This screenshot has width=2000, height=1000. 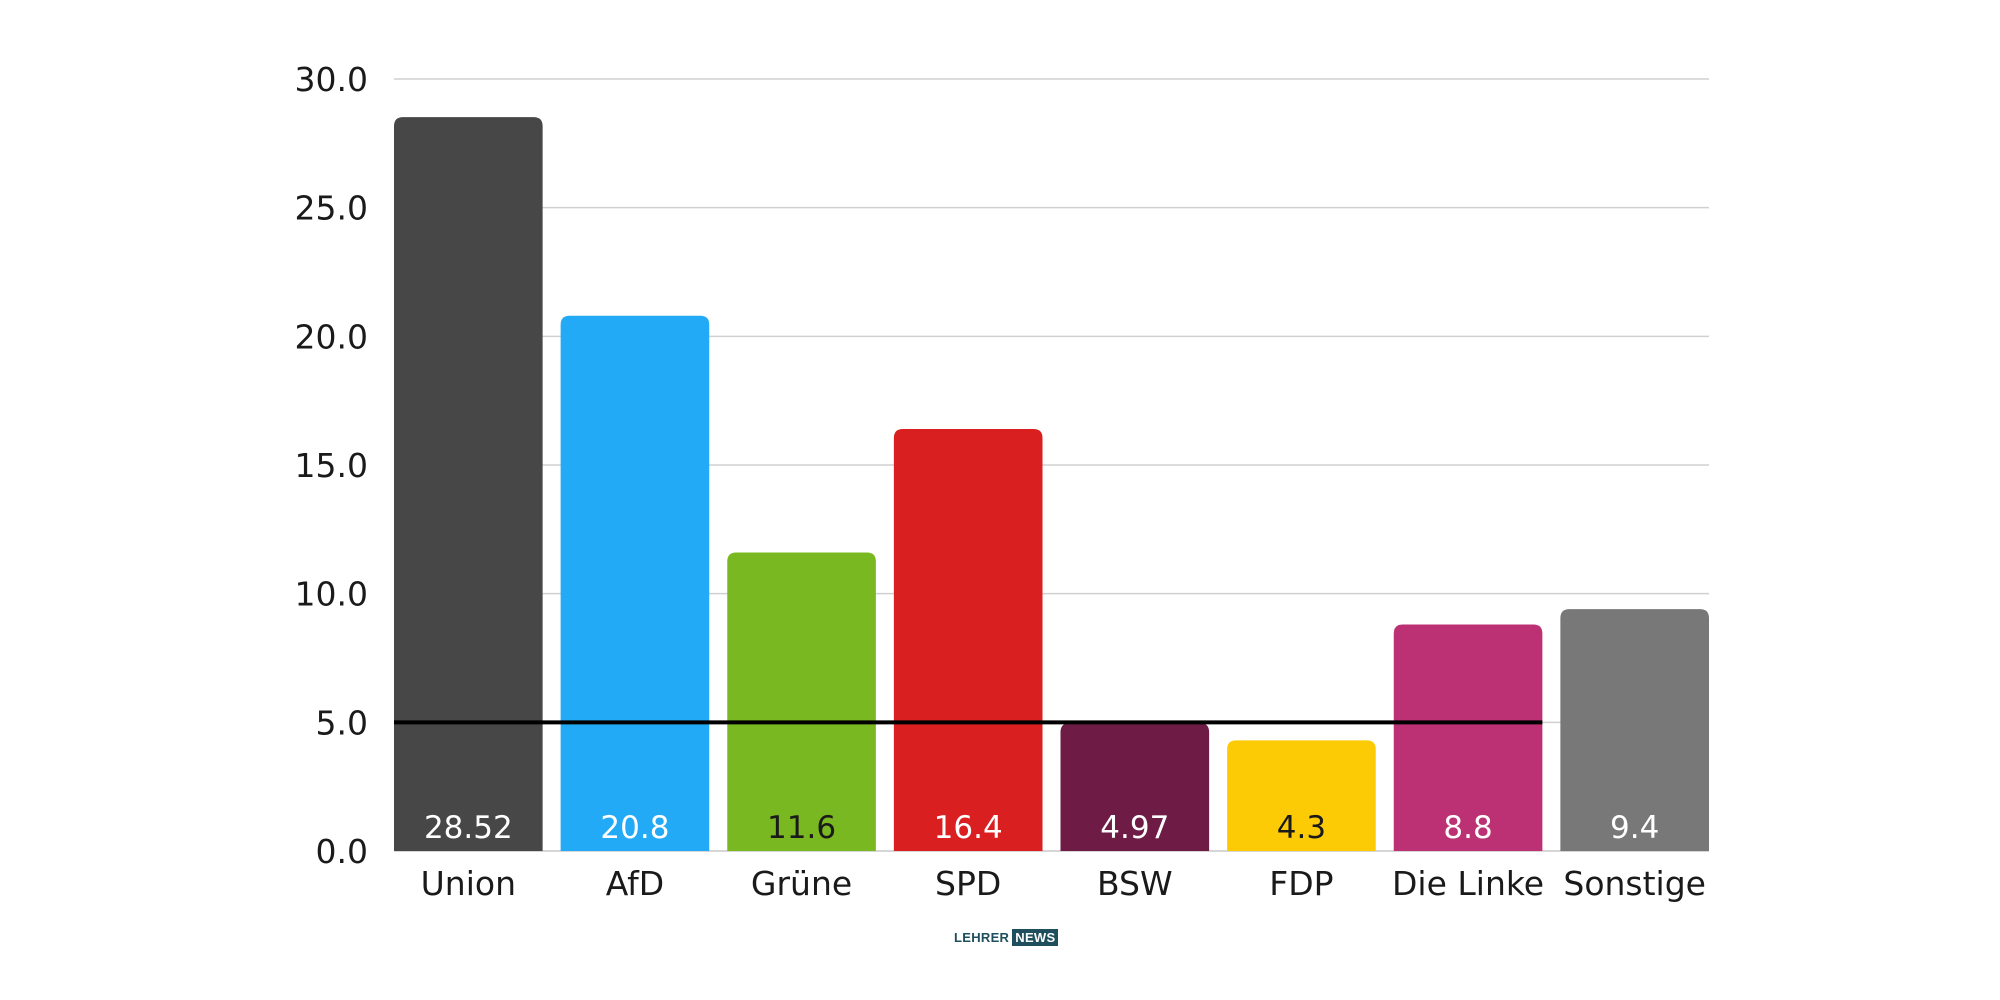 I want to click on y-tick-label: 15.0, so click(x=331, y=465).